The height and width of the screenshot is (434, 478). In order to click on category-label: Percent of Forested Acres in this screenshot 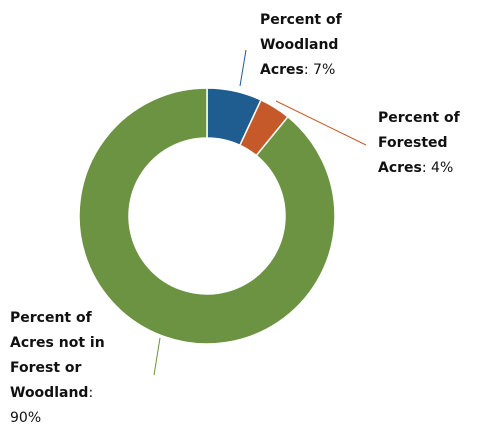, I will do `click(419, 143)`.